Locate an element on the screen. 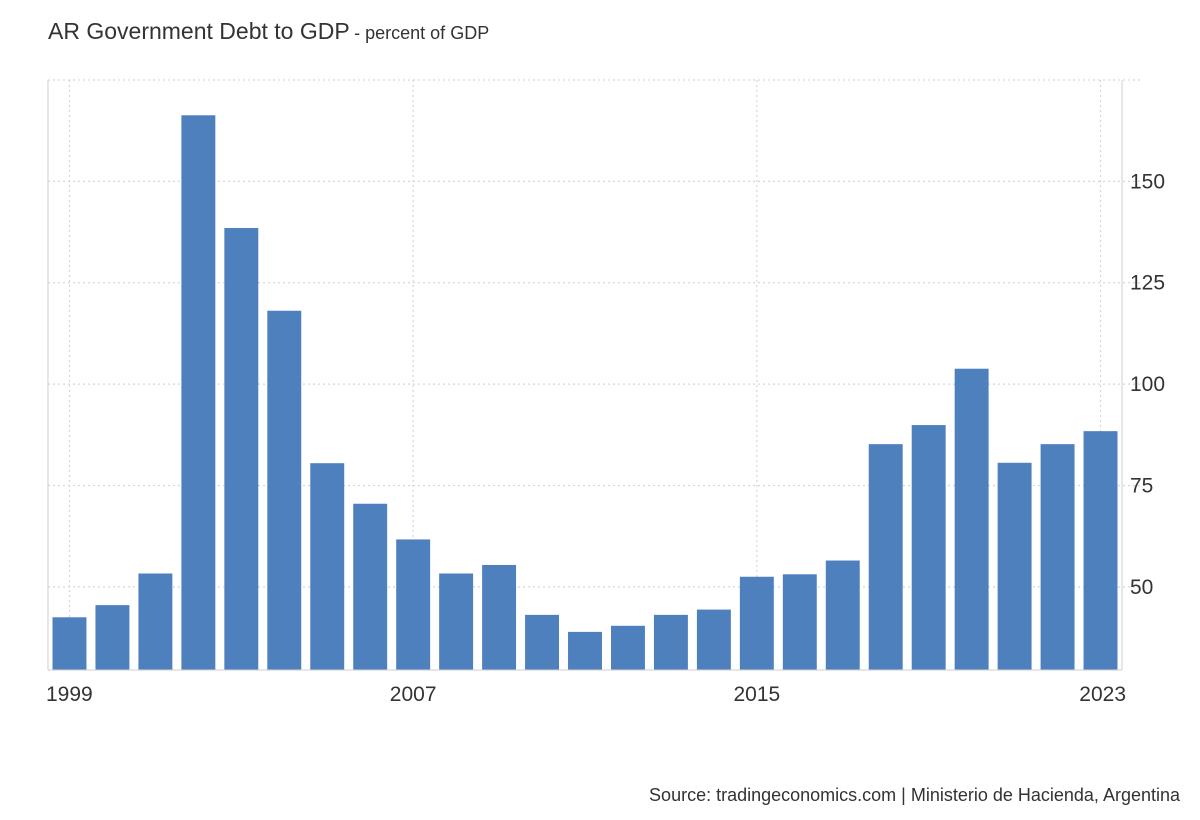 The width and height of the screenshot is (1200, 820). bar-1999 is located at coordinates (69, 643).